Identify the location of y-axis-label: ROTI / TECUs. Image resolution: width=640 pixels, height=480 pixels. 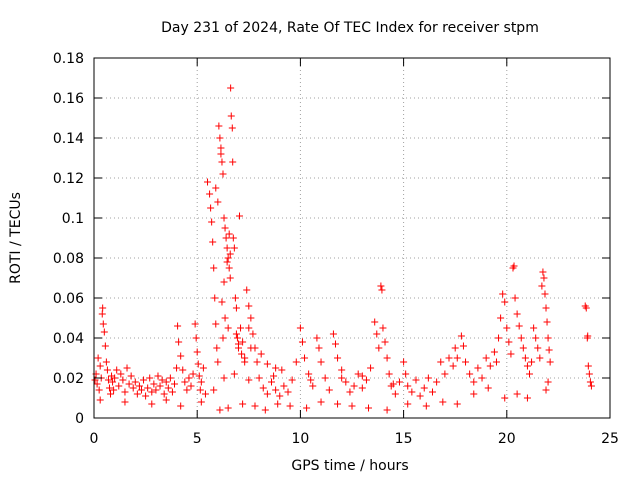
(16, 238).